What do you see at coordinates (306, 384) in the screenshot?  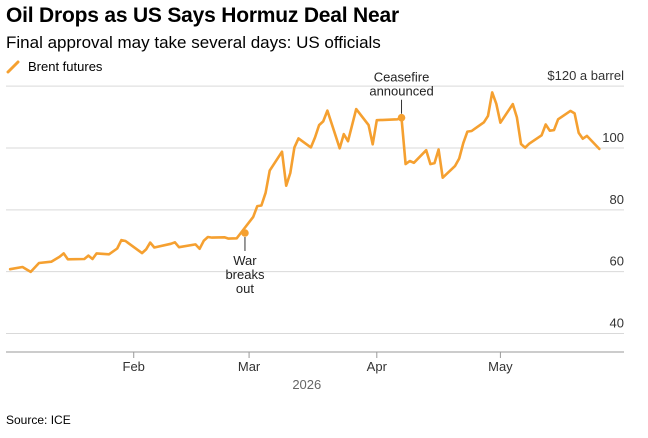 I see `x-axis-label: 2026` at bounding box center [306, 384].